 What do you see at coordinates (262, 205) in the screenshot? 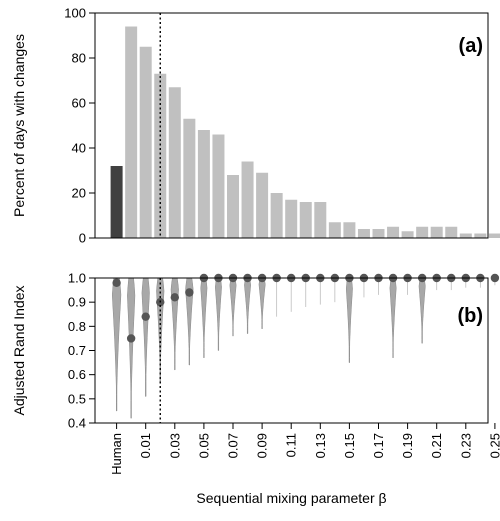
I see `bar-beta-0.09` at bounding box center [262, 205].